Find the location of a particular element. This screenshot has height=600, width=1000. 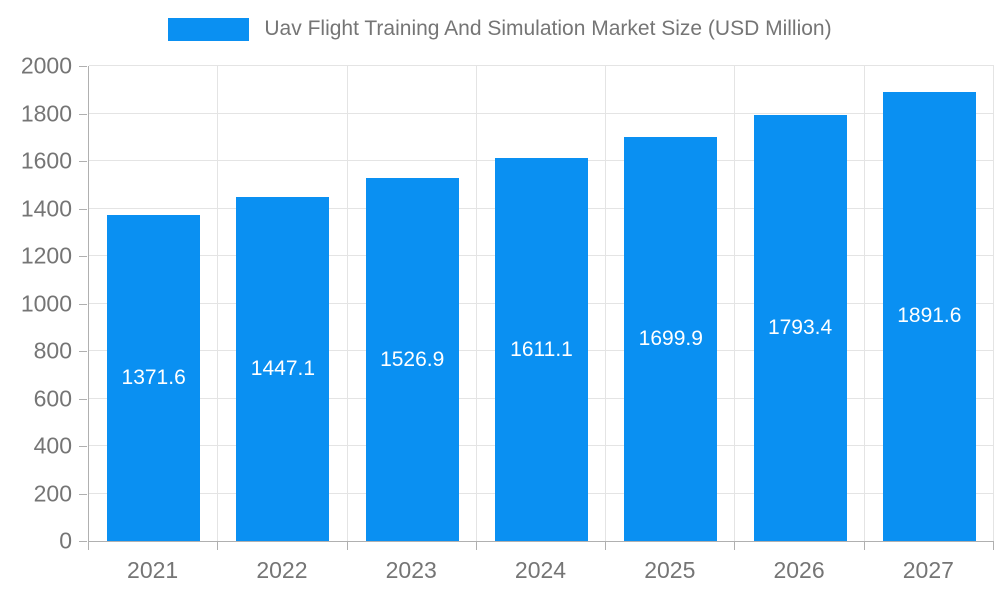

bar-value-label: 1526.9 is located at coordinates (412, 359).